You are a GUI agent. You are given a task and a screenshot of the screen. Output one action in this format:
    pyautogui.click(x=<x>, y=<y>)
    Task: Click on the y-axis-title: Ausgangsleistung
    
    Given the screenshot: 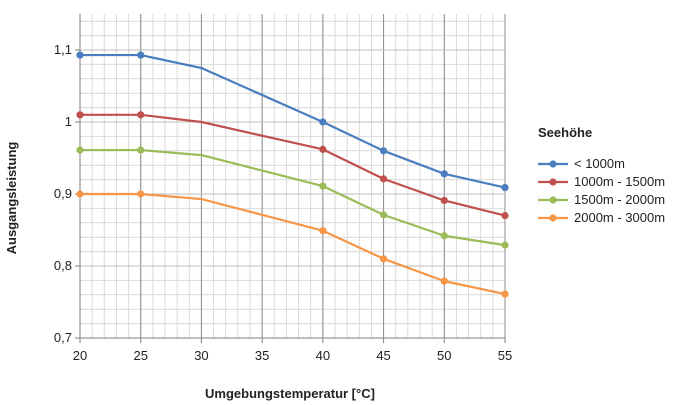 What is the action you would take?
    pyautogui.click(x=11, y=198)
    